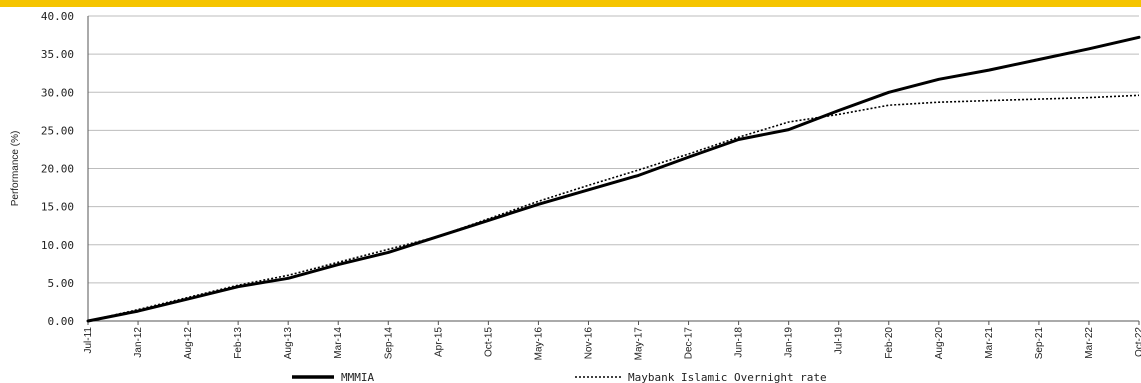 This screenshot has width=1141, height=383. I want to click on x-tick-label: Oct-22, so click(1137, 342).